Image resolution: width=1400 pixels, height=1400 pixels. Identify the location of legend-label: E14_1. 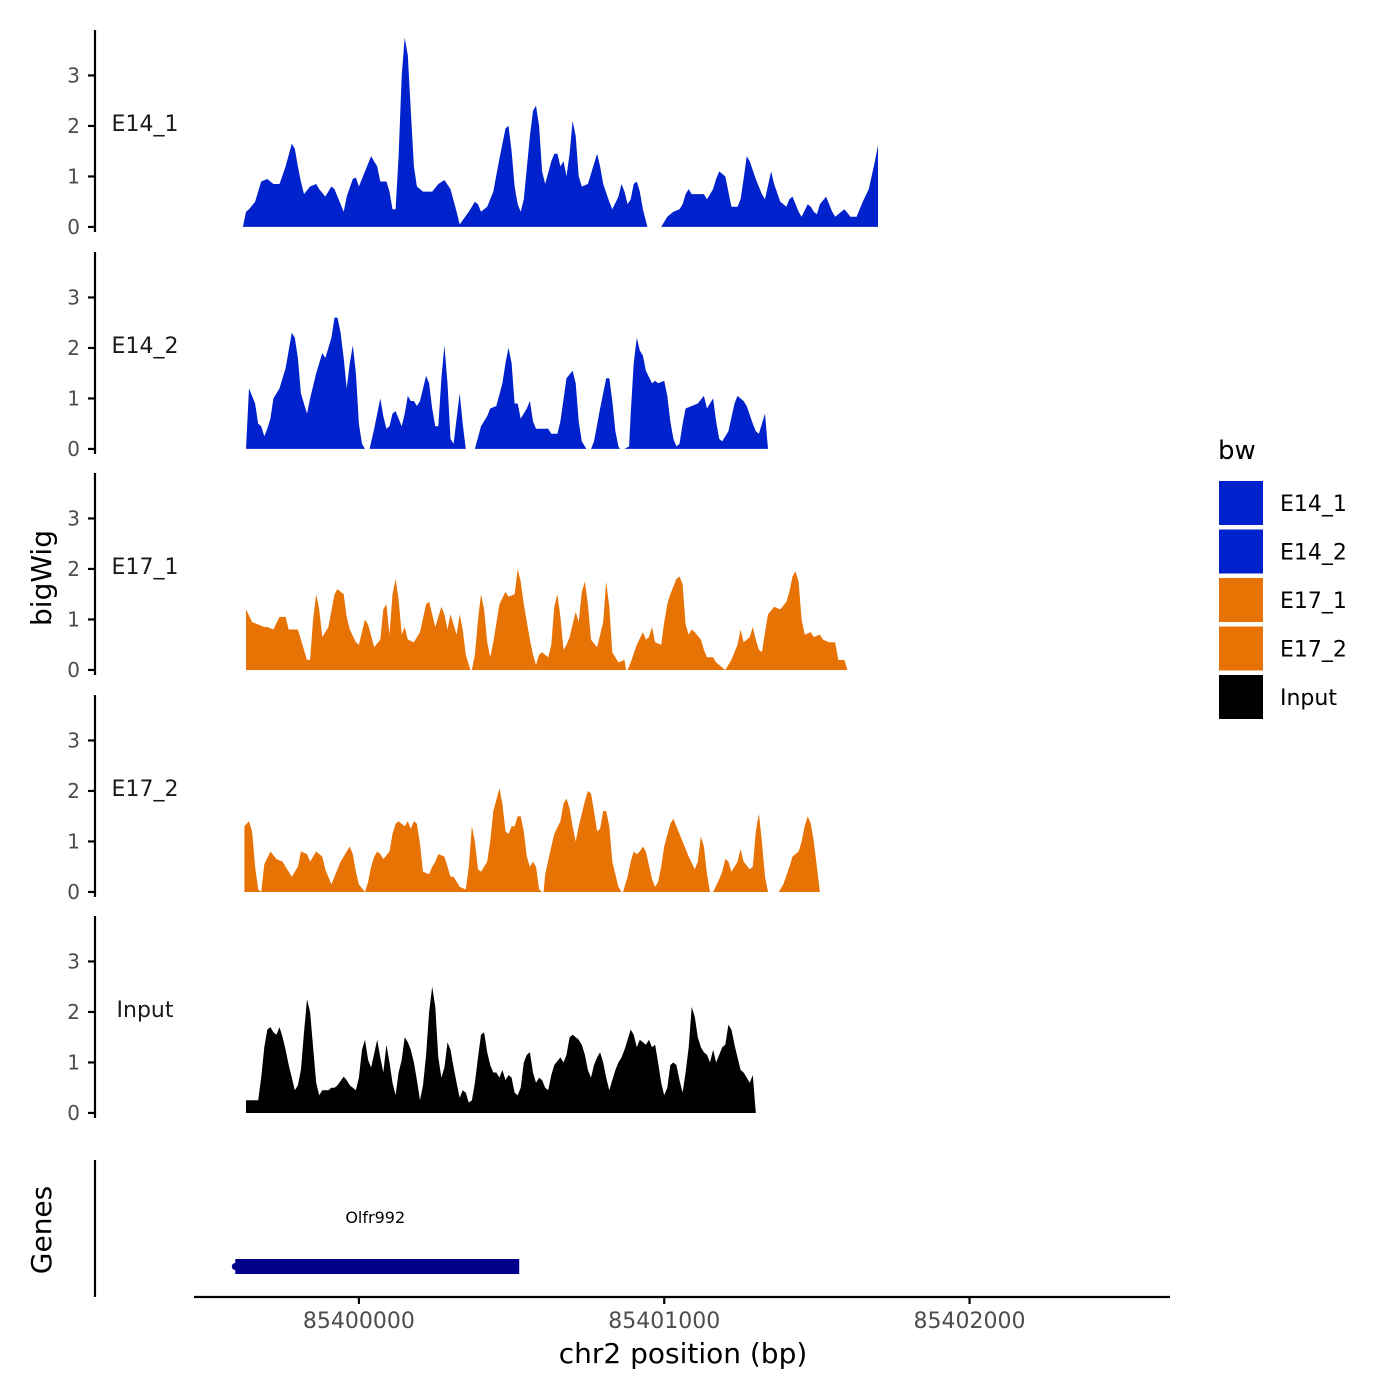
(1313, 504).